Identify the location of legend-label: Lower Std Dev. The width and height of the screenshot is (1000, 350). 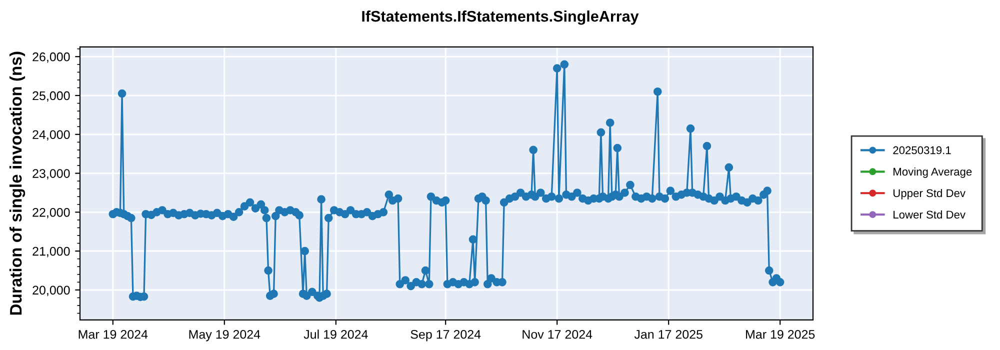
(930, 214).